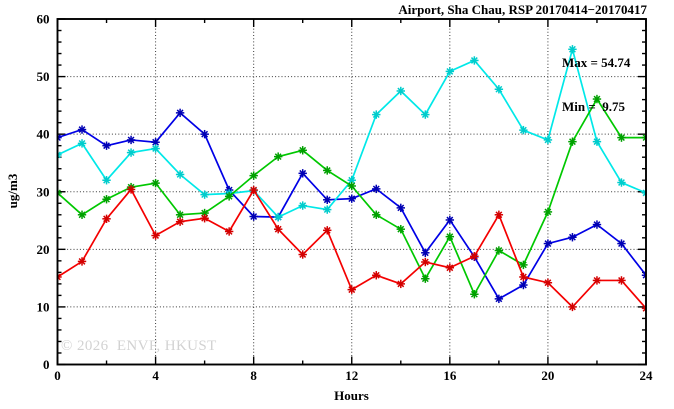  What do you see at coordinates (139, 346) in the screenshot?
I see `watermark: © 2026 ENVF, HKUST` at bounding box center [139, 346].